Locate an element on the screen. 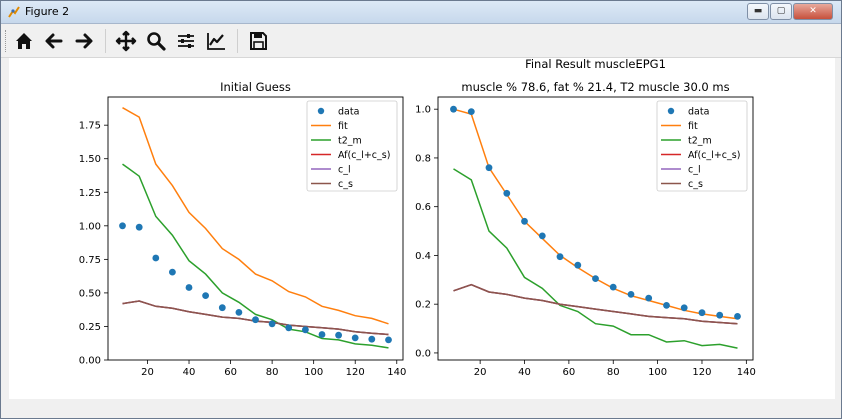 The image size is (842, 419). close-button: ✕ is located at coordinates (813, 11).